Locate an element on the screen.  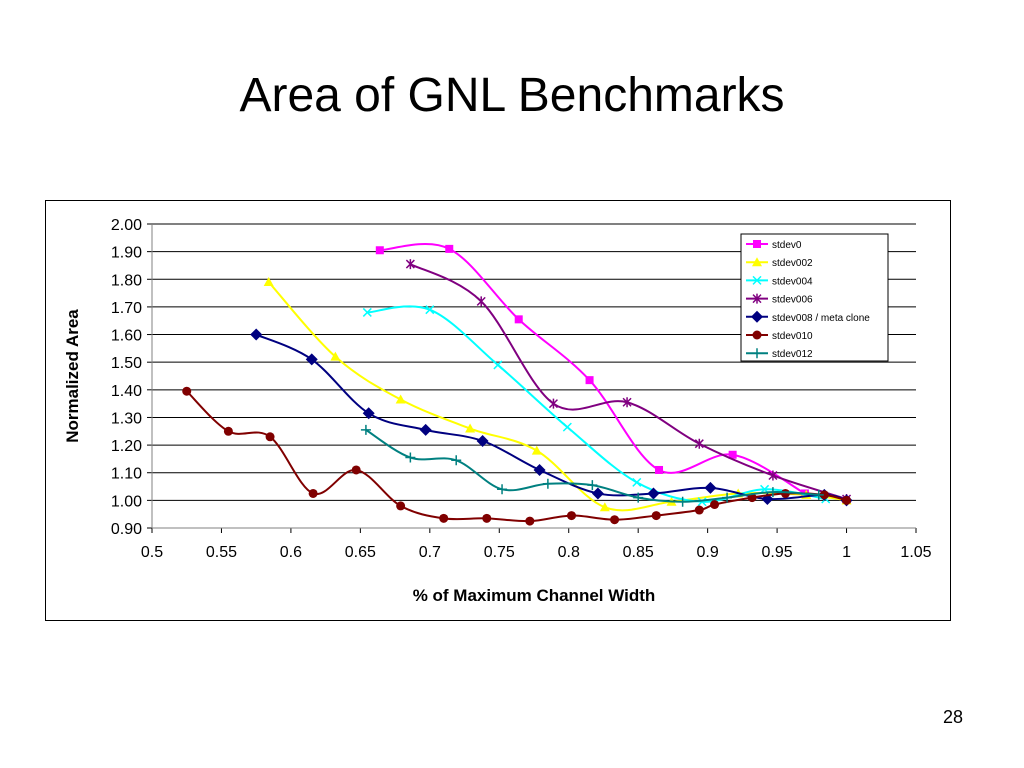
legend-item: stdev004 is located at coordinates (779, 281).